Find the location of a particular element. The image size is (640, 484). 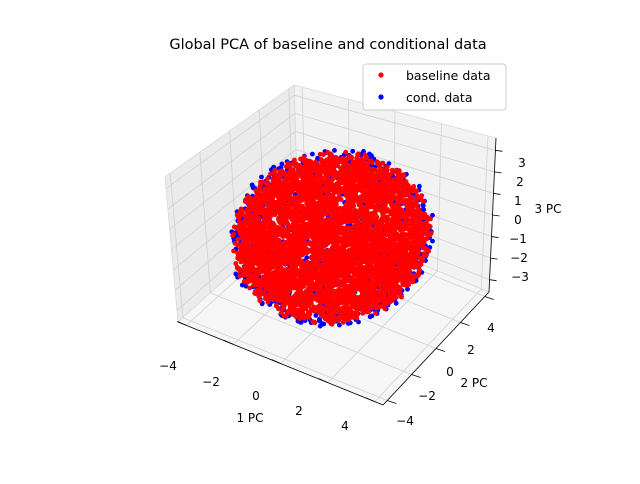

legend-label-baseline: baseline data is located at coordinates (448, 75).